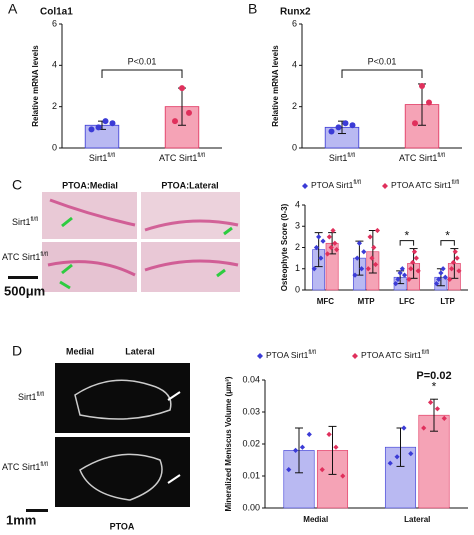 The image size is (474, 535). I want to click on scale-bar, so click(23, 277).